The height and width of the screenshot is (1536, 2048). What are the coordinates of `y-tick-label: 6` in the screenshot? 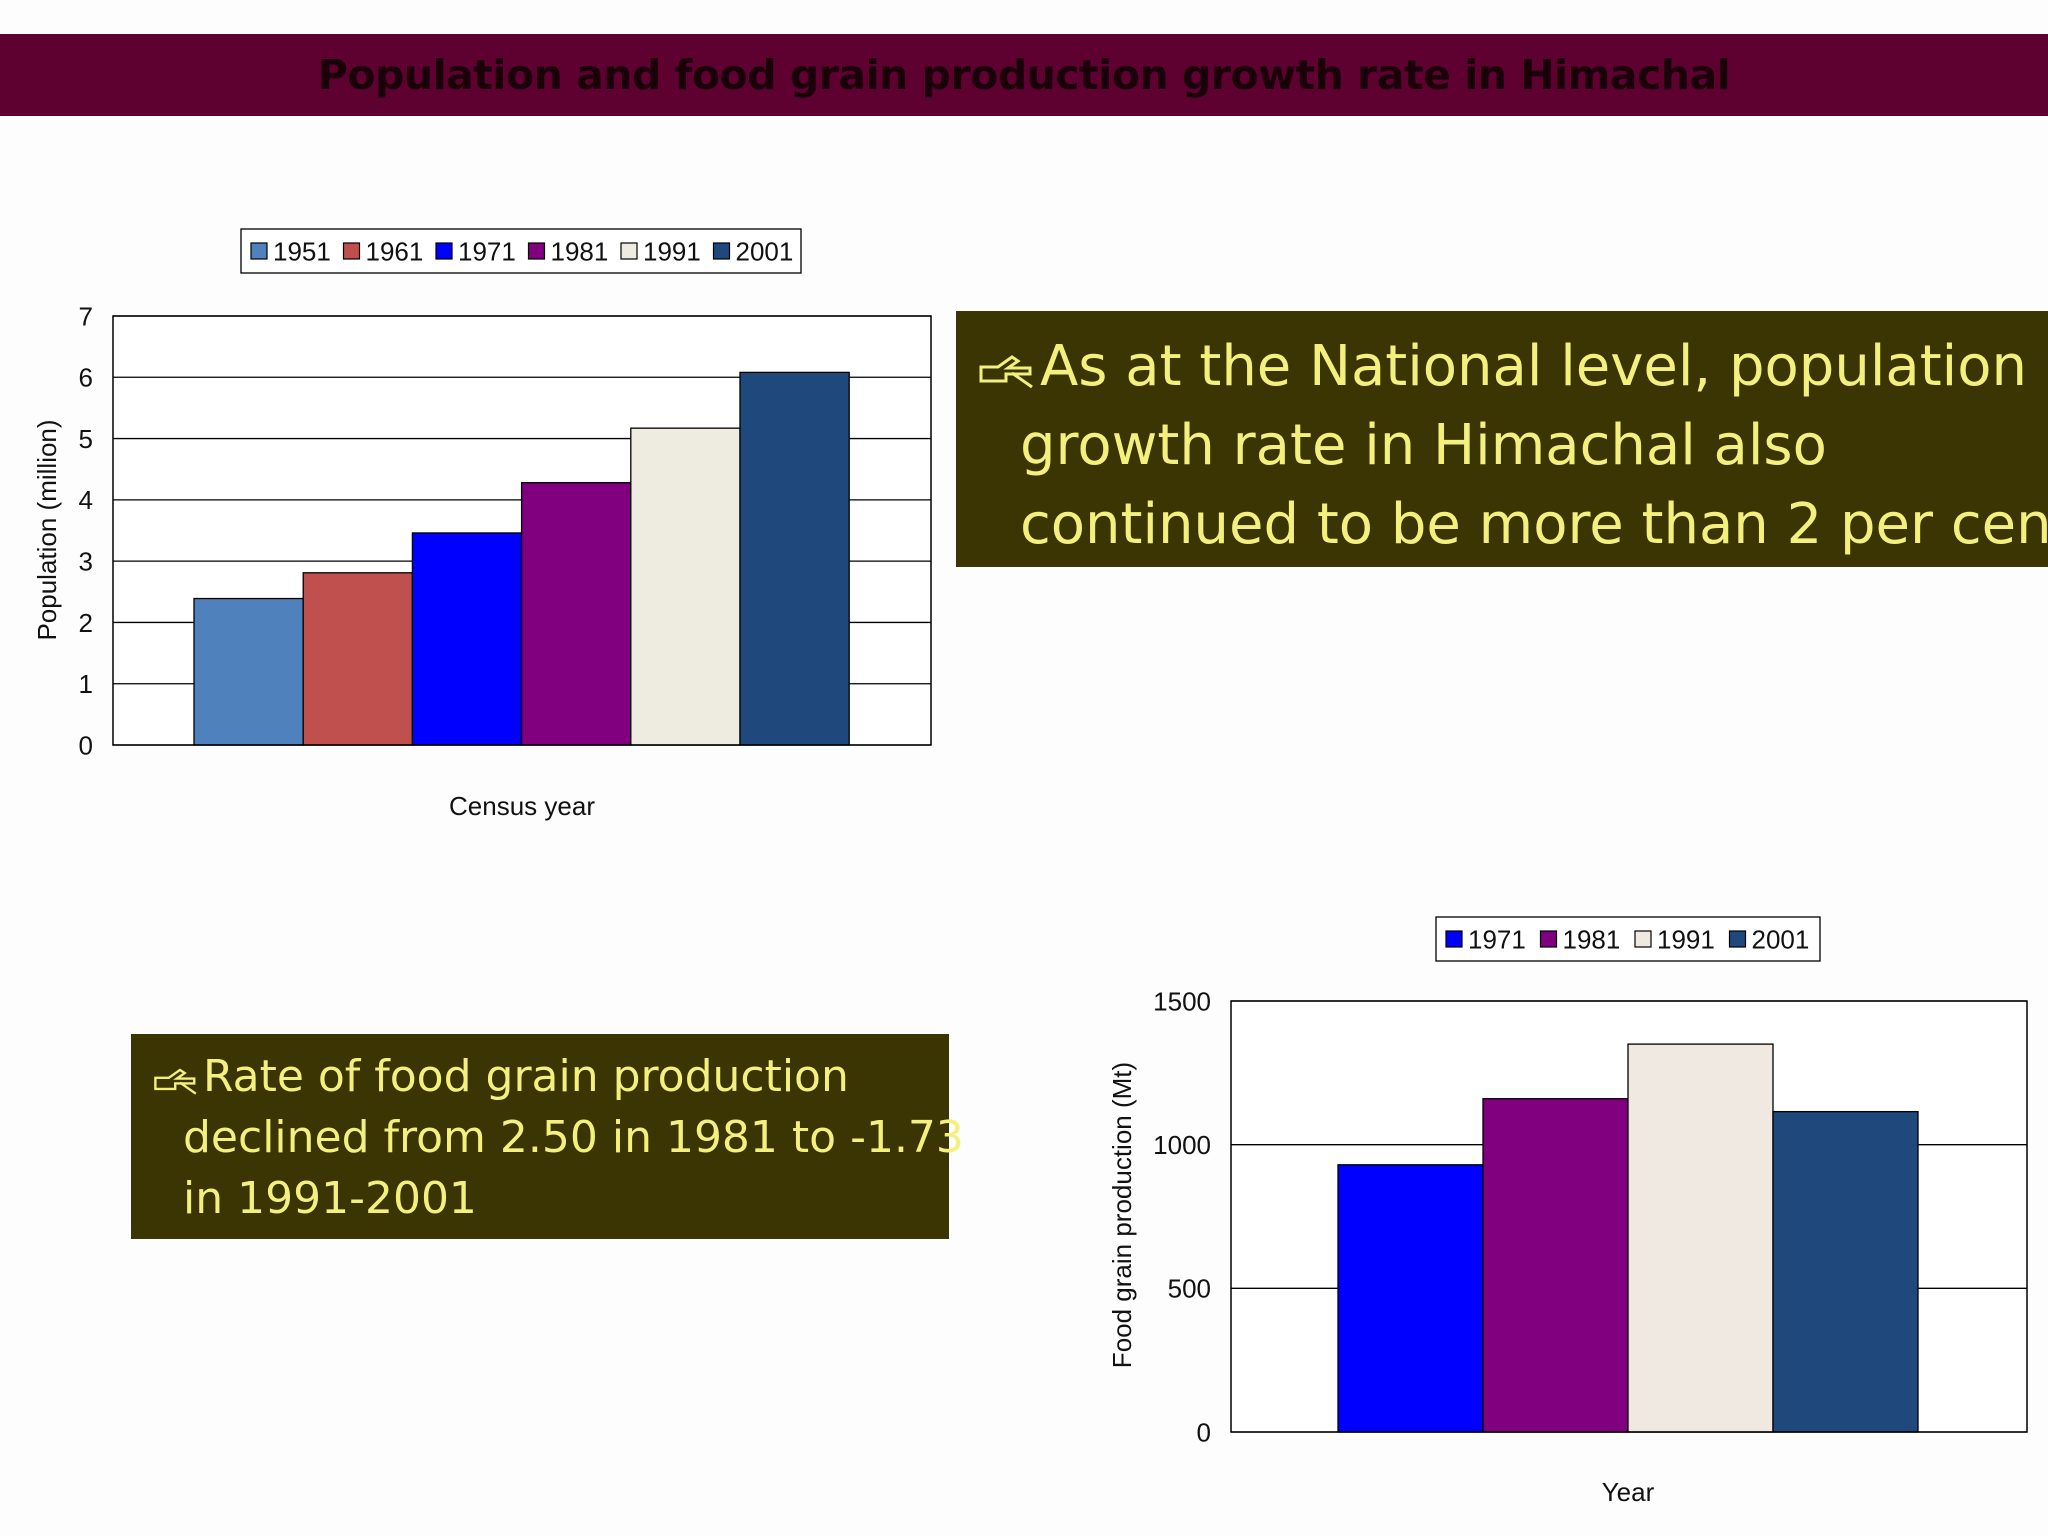 It's located at (86, 378).